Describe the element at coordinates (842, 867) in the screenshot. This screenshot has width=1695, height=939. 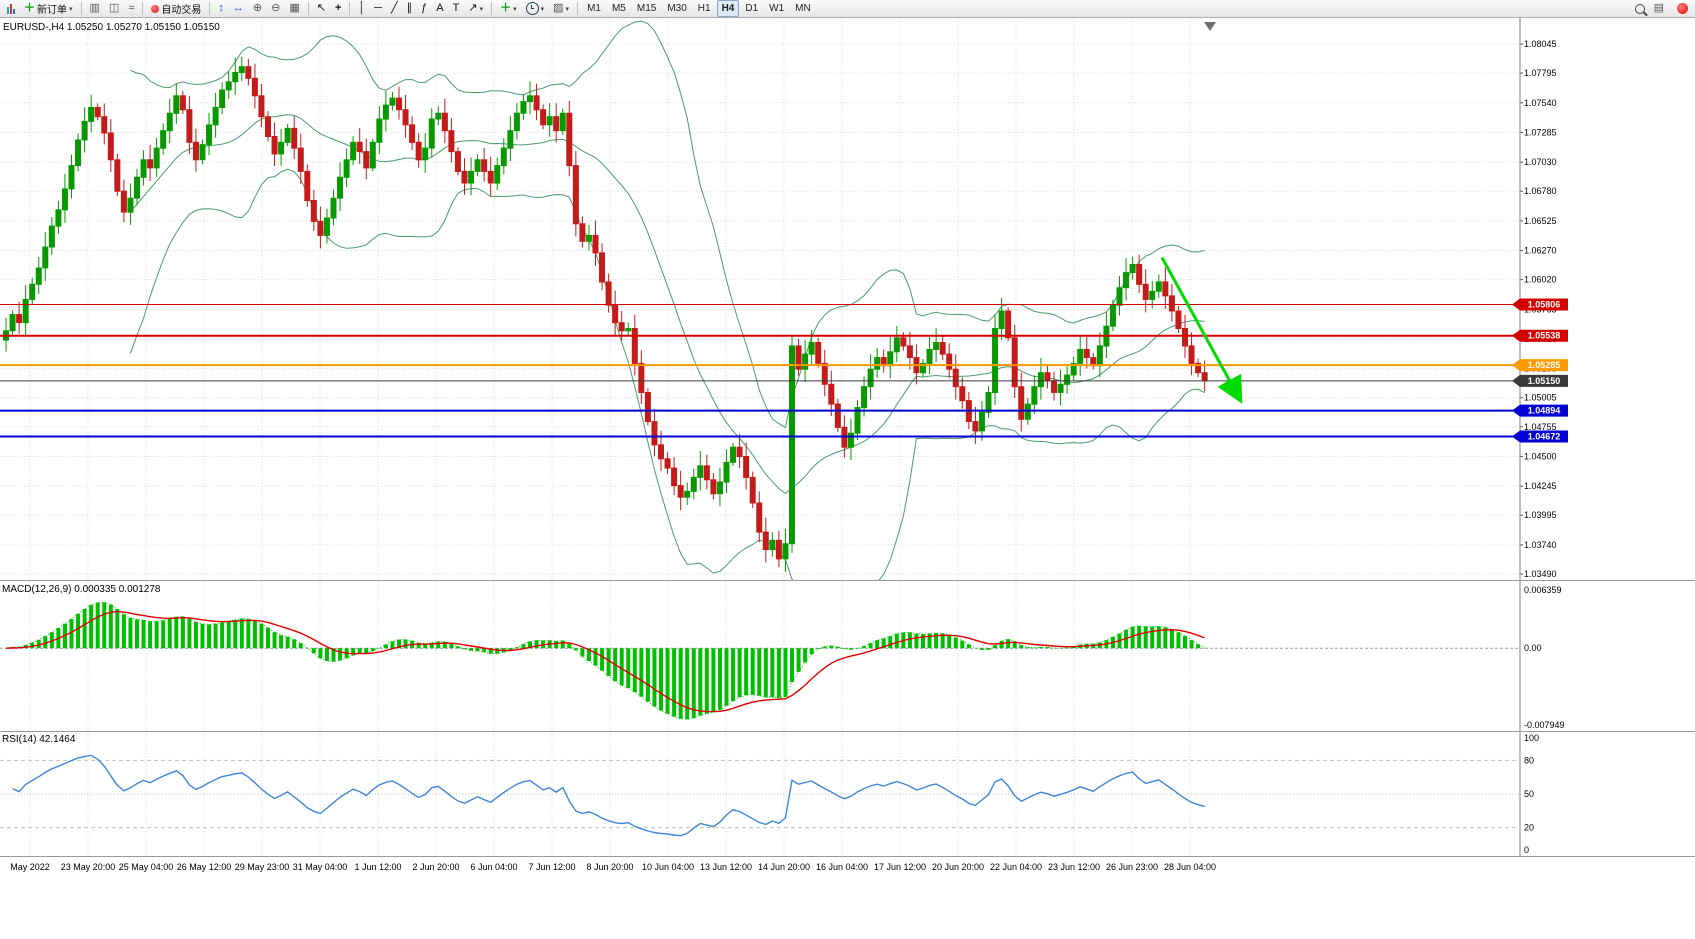
I see `svg-text: 16 Jun 04:00` at that location.